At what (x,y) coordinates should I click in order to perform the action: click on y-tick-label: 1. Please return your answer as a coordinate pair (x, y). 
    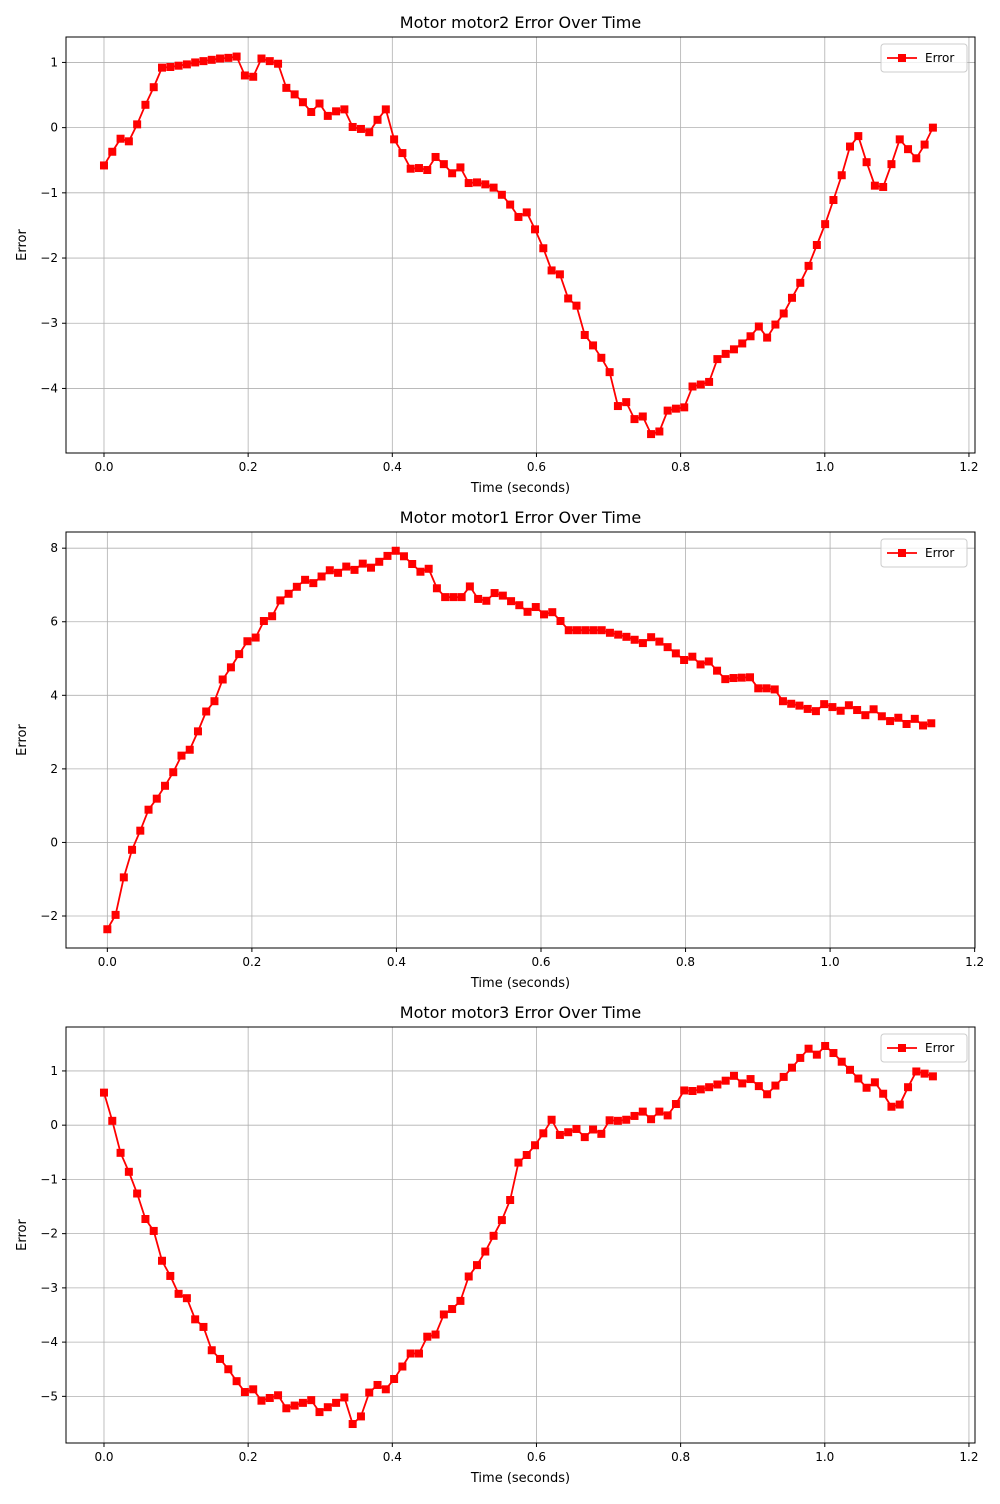
    Looking at the image, I should click on (54, 62).